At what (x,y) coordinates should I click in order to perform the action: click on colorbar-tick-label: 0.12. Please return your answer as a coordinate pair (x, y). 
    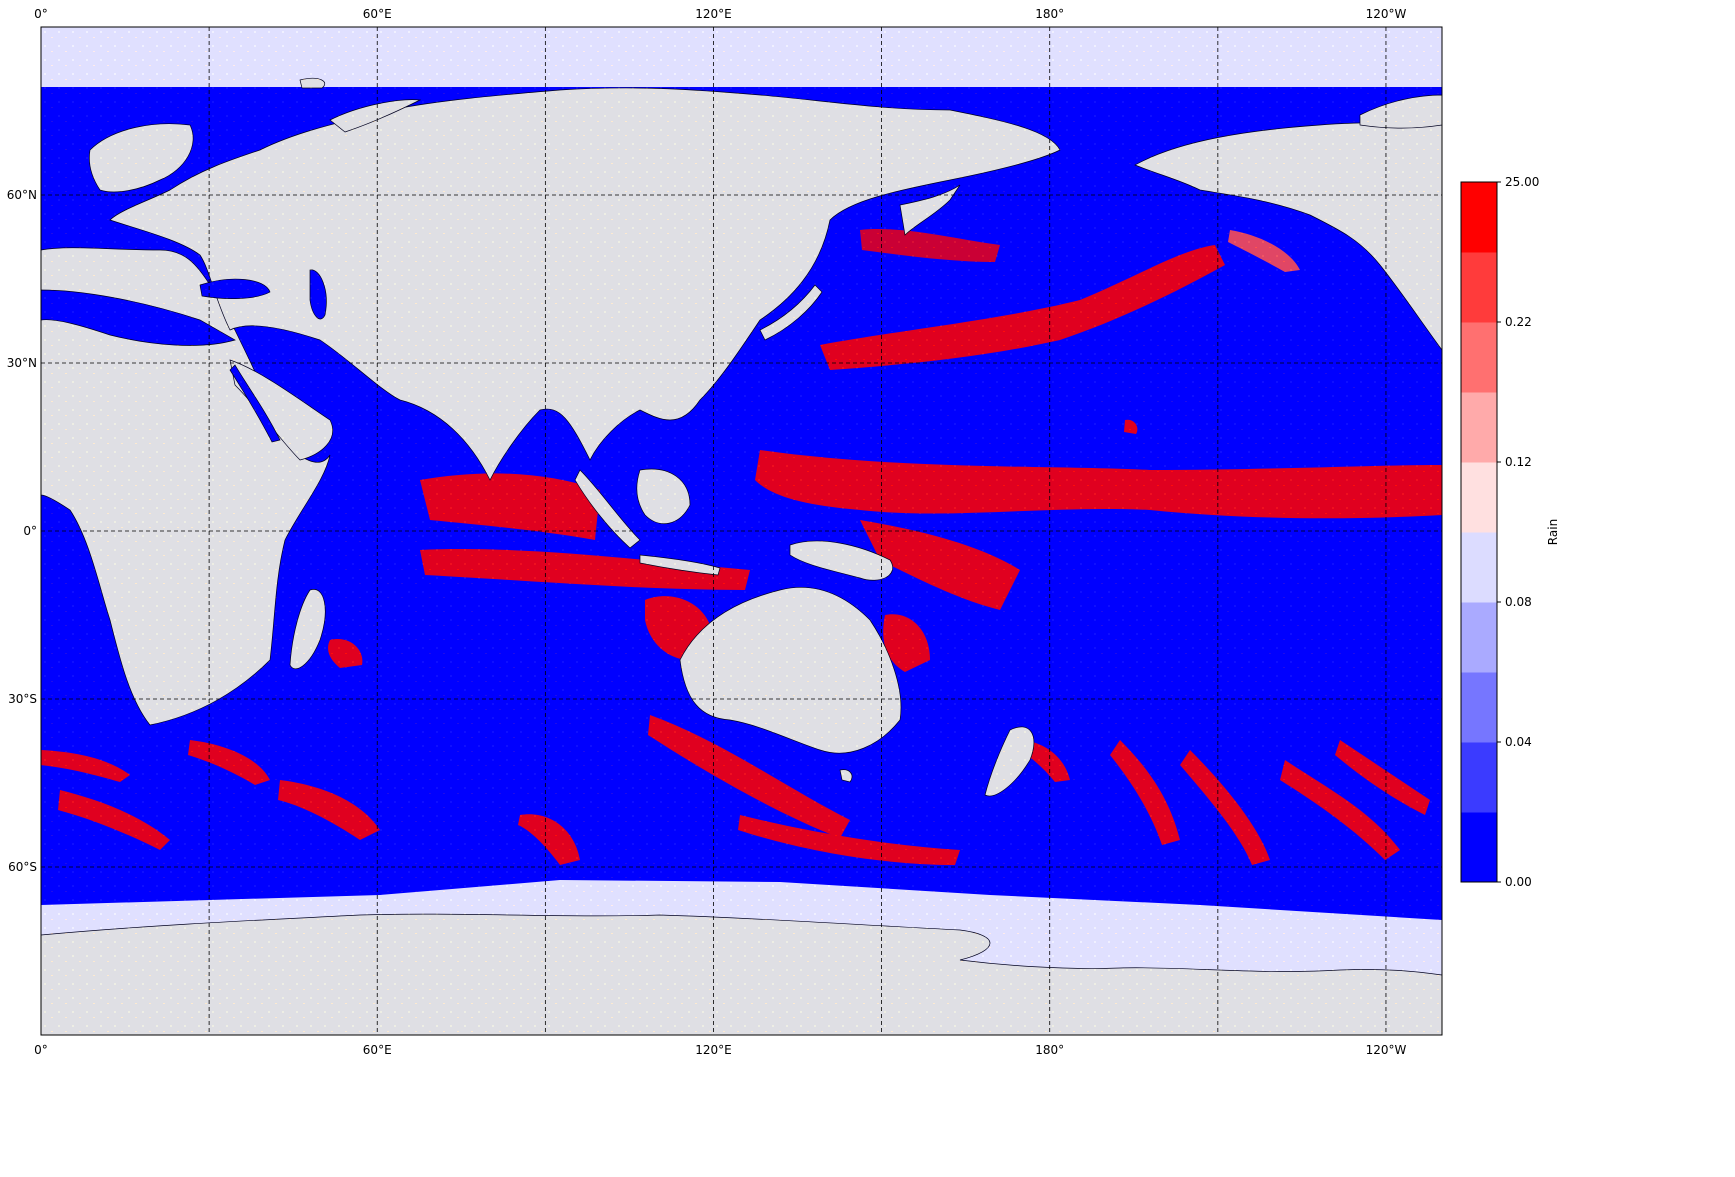
    Looking at the image, I should click on (1518, 462).